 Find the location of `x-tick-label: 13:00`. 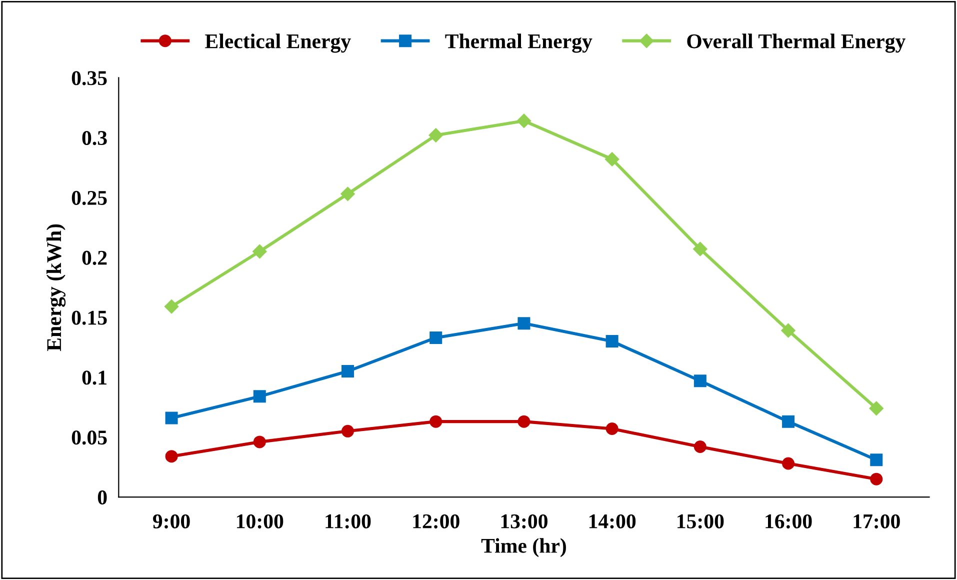

x-tick-label: 13:00 is located at coordinates (524, 521).